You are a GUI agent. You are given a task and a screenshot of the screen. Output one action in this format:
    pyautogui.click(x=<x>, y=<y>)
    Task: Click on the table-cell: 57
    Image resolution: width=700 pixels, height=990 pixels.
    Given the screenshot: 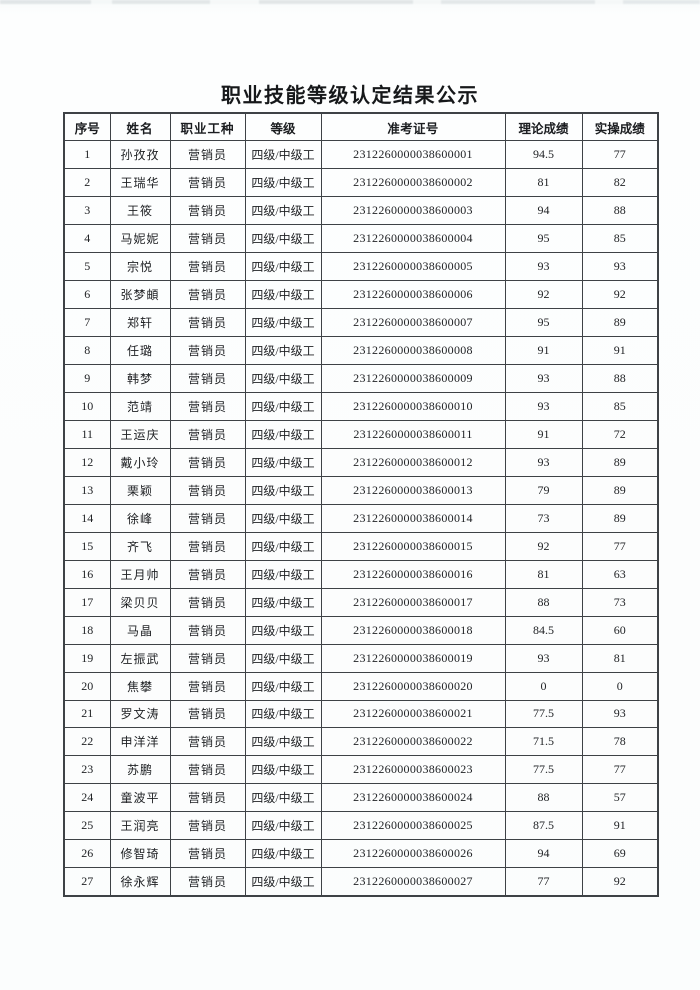 What is the action you would take?
    pyautogui.click(x=620, y=798)
    